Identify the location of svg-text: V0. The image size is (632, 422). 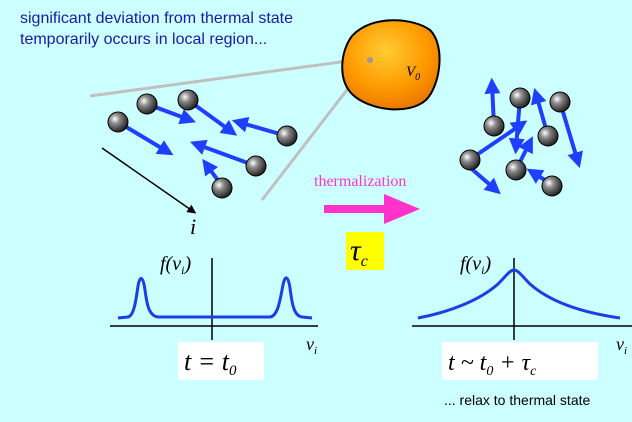
(413, 73).